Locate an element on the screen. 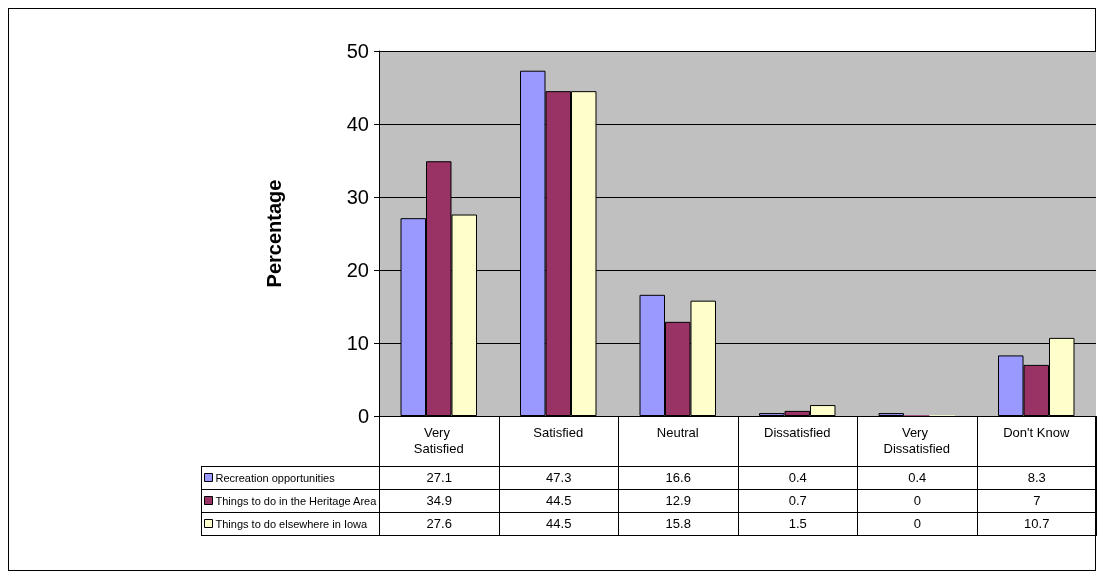 This screenshot has height=579, width=1104. legend-label: Recreation opportunities is located at coordinates (275, 477).